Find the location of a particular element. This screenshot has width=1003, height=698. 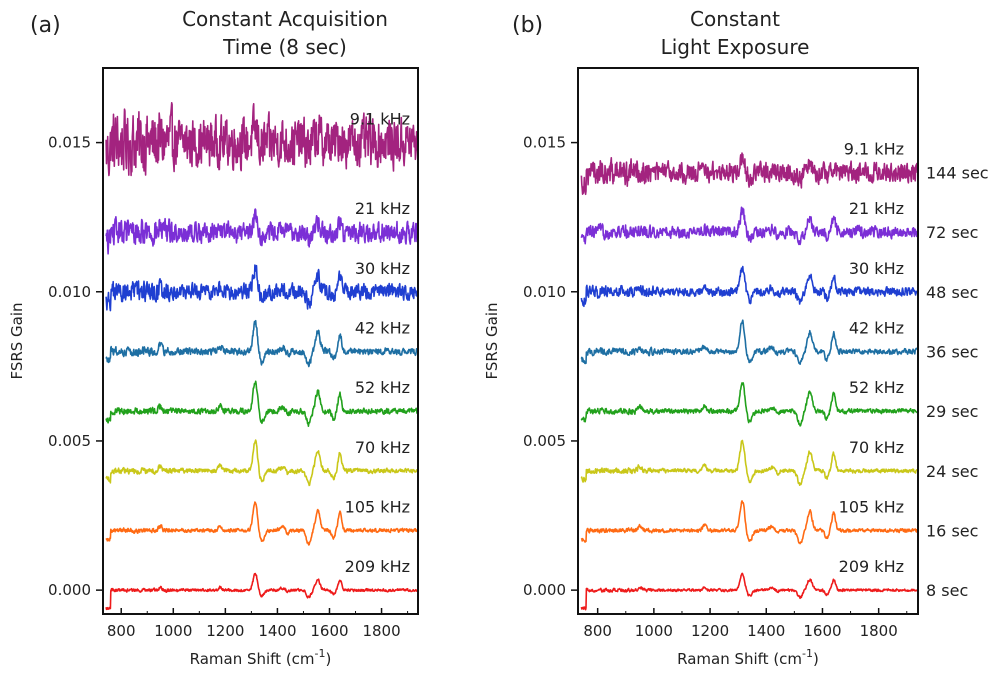

panel-title-line: Constant is located at coordinates (735, 19).